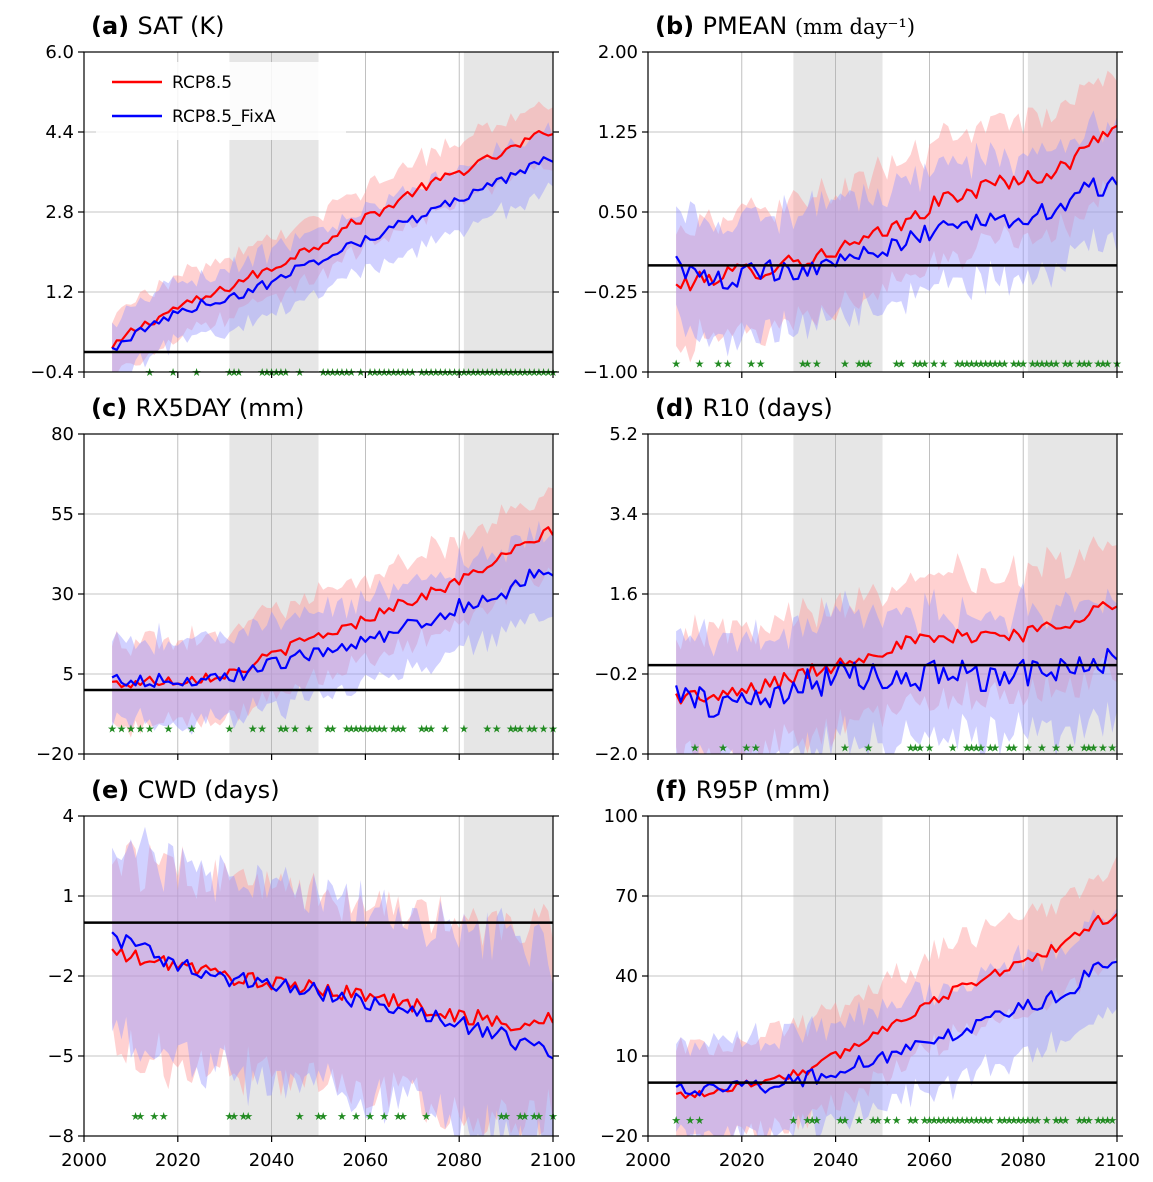 This screenshot has height=1182, width=1153. I want to click on panel-f-sig-star-2065: ★, so click(953, 1120).